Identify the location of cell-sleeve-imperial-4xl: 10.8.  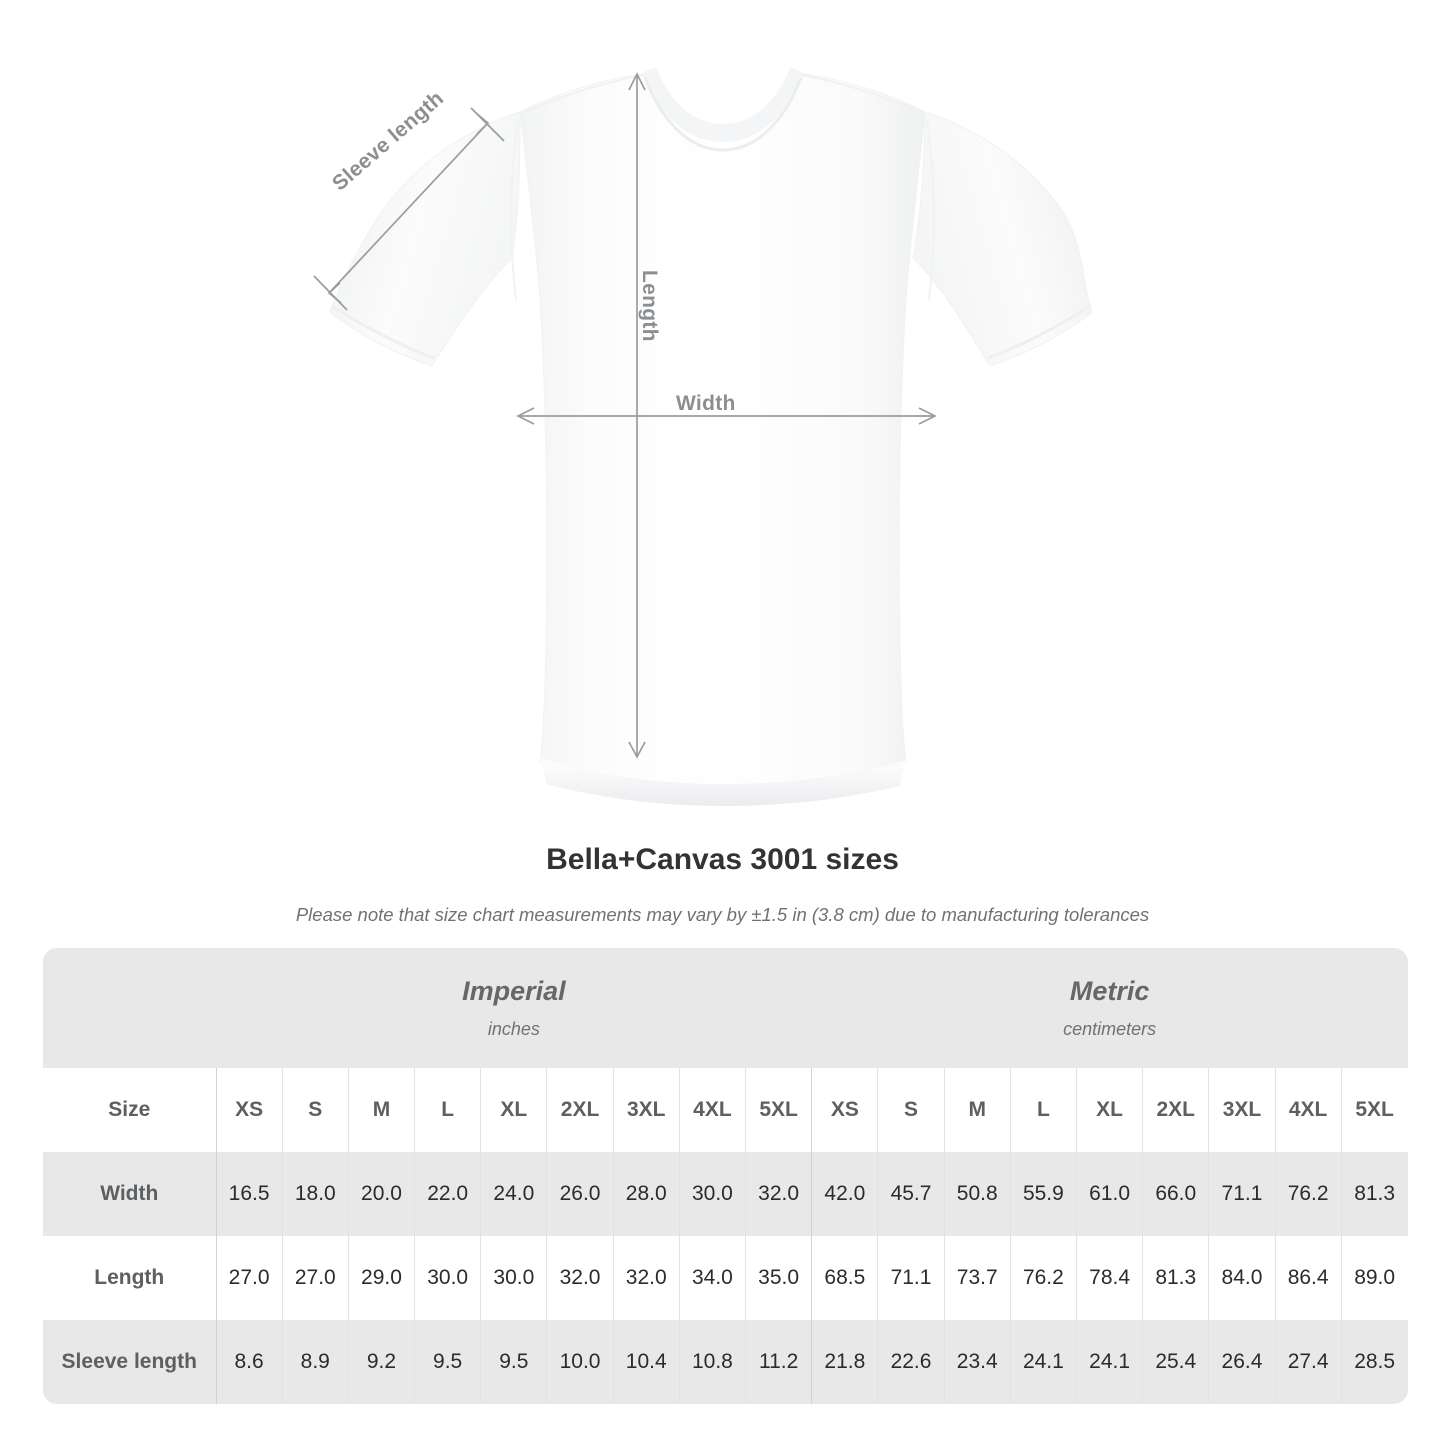
(712, 1362).